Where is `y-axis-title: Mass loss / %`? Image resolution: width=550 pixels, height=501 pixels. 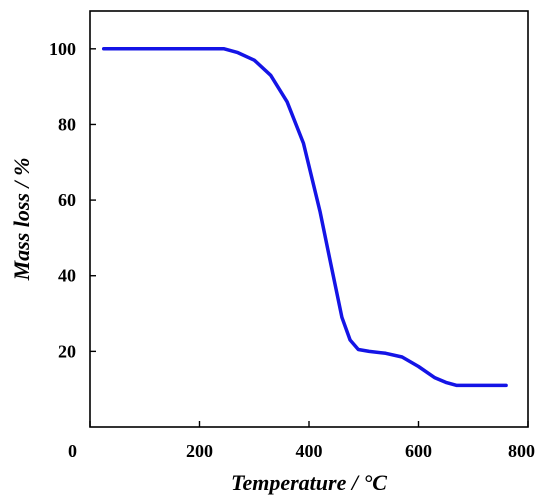 y-axis-title: Mass loss / % is located at coordinates (21, 220).